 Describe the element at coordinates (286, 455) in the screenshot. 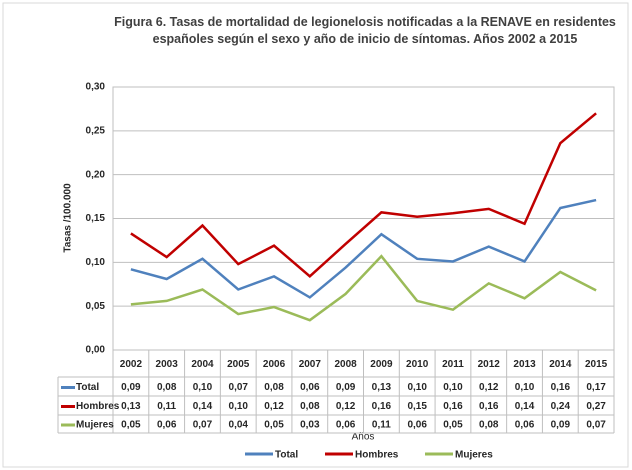

I see `legend-label: Total` at that location.